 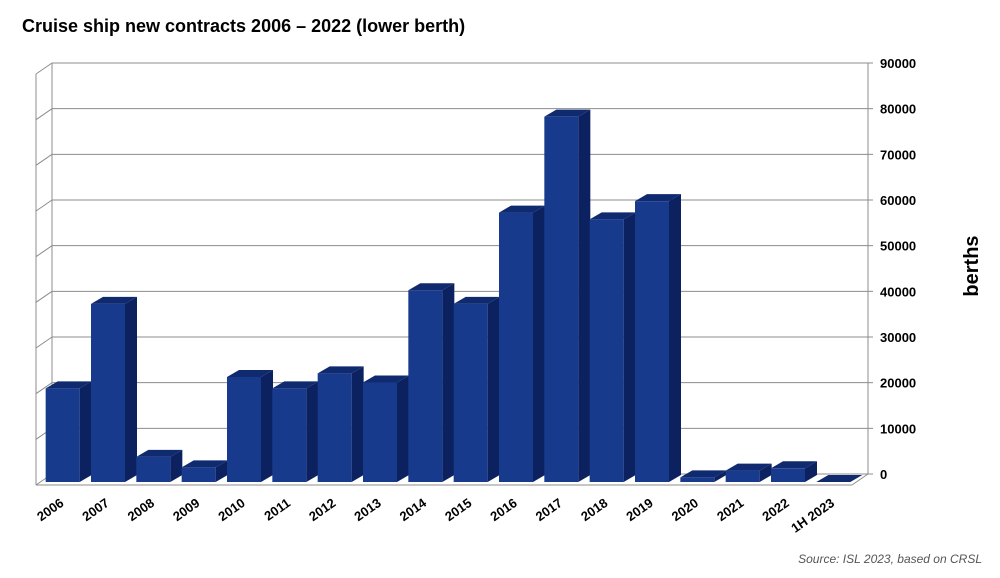 What do you see at coordinates (458, 509) in the screenshot?
I see `x-tick-label: 2015` at bounding box center [458, 509].